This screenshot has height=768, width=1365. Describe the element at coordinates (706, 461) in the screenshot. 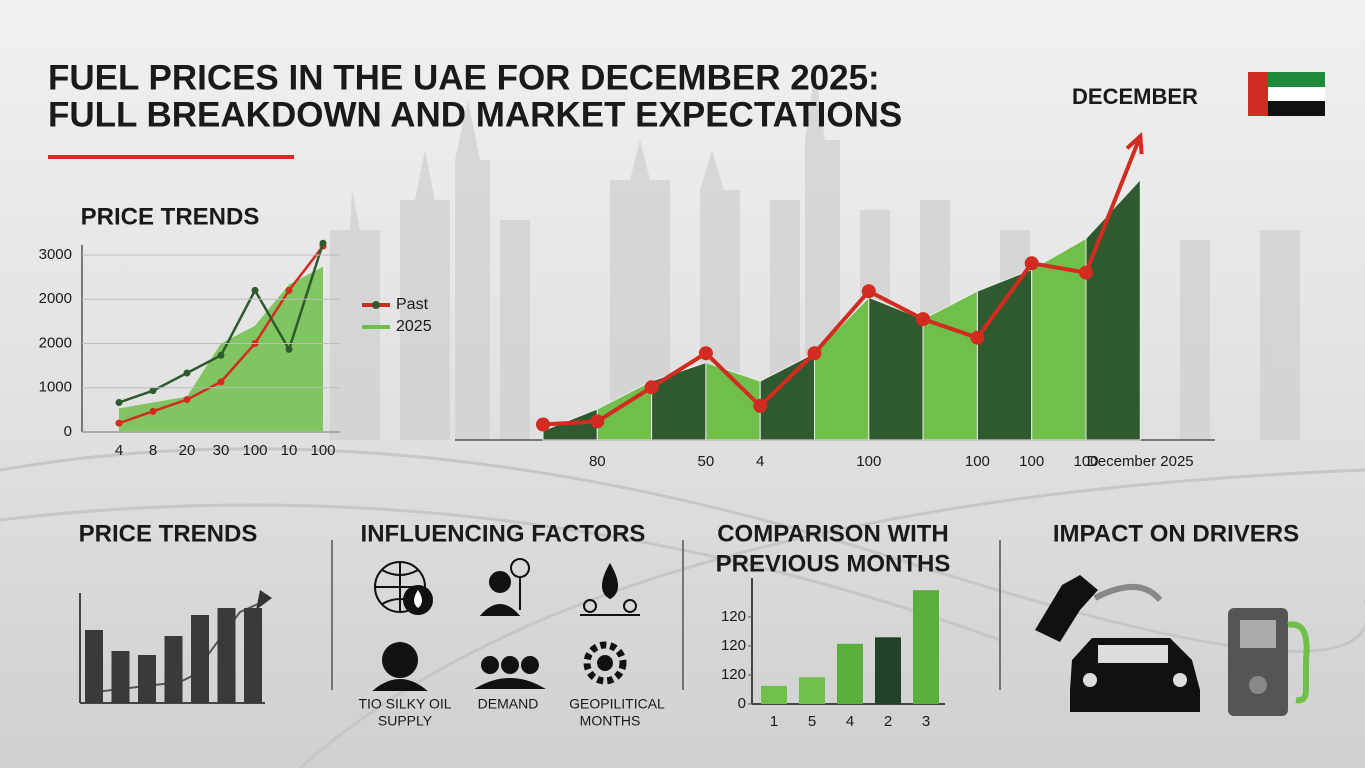

I see `x-tick-label: 50` at that location.